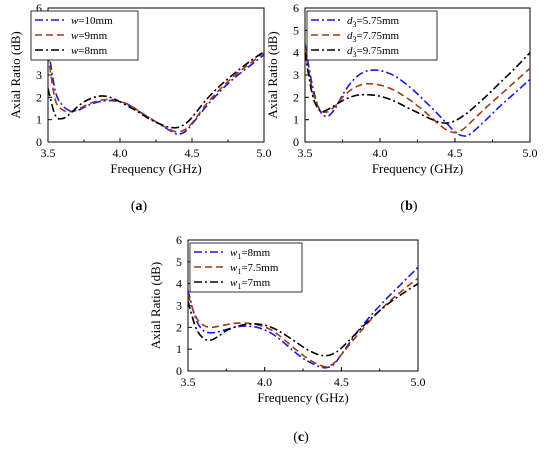  I want to click on legend: w=10mm w=9mm w=8mm, so click(84, 35).